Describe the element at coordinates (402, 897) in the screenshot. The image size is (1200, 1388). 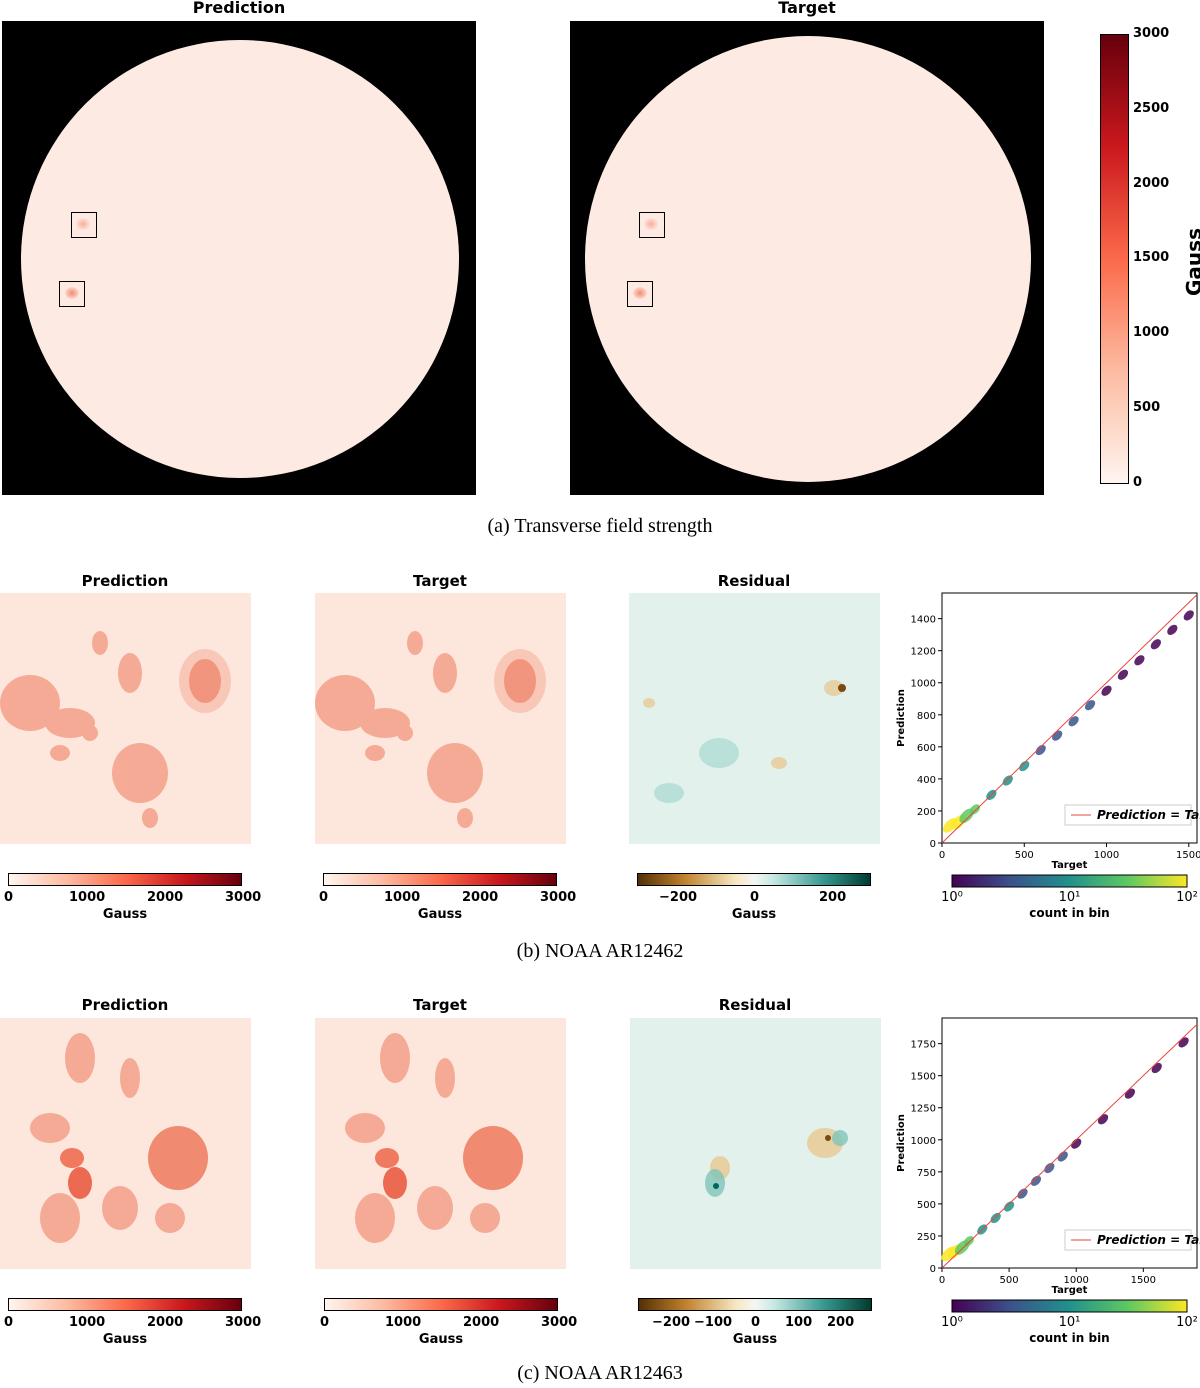
I see `b-target-cbar-tick: 1000` at that location.